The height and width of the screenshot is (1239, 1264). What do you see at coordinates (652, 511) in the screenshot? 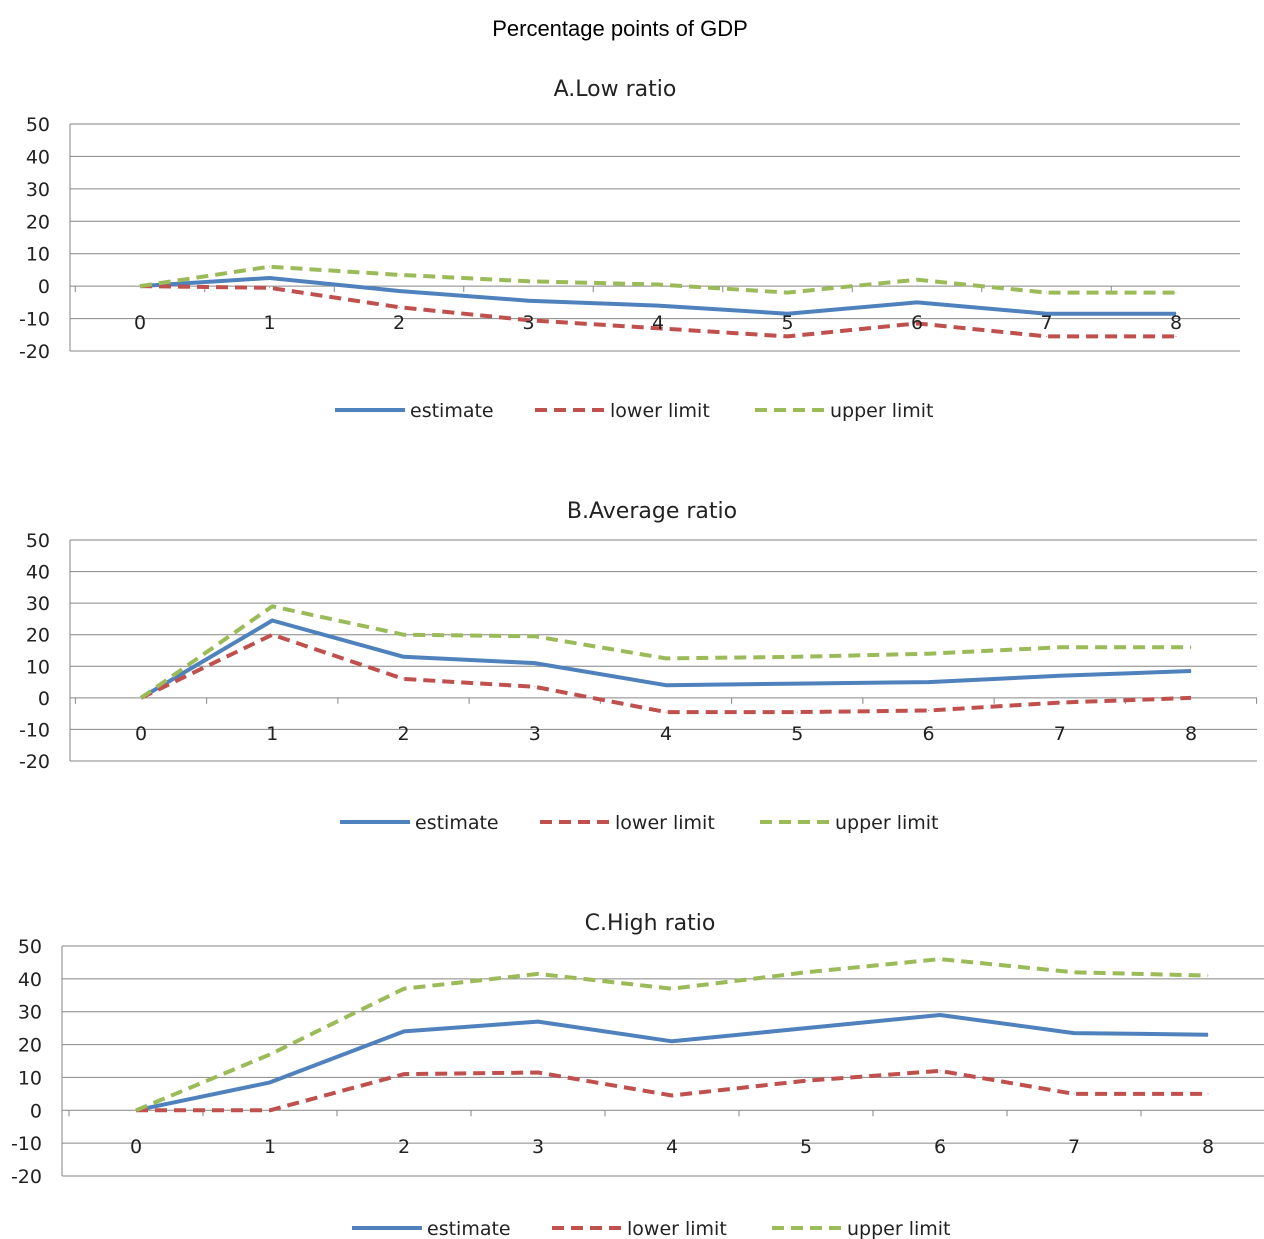
I see `chart-title: B.Average ratio` at bounding box center [652, 511].